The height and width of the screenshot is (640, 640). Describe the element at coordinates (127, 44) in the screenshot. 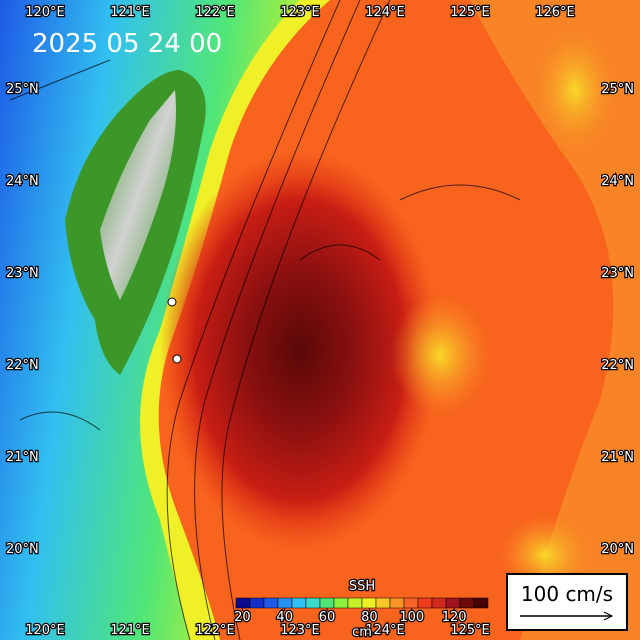

I see `timestamp: 2025 05 24 00` at that location.